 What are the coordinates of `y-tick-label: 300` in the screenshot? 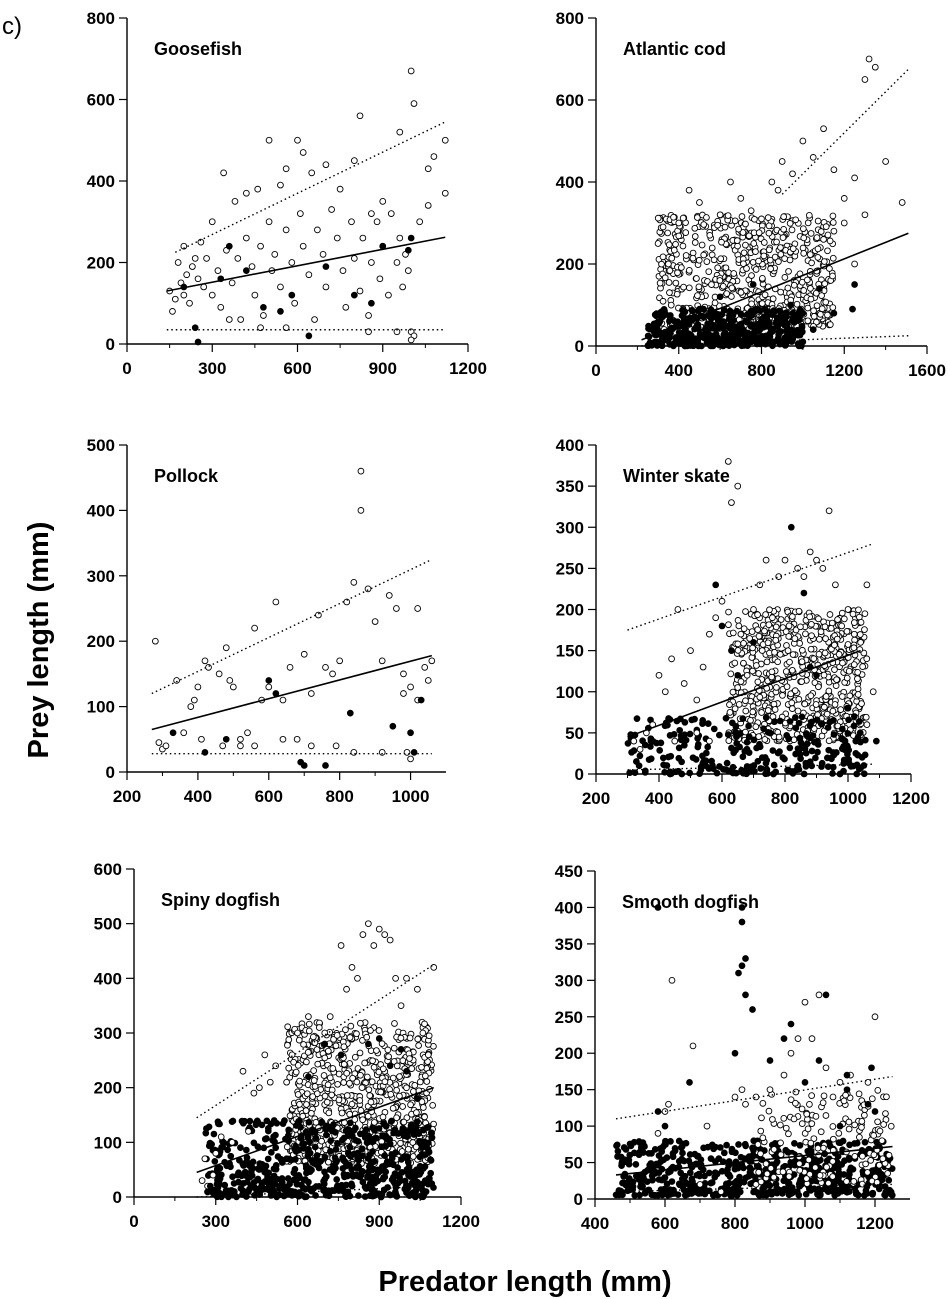 It's located at (569, 980).